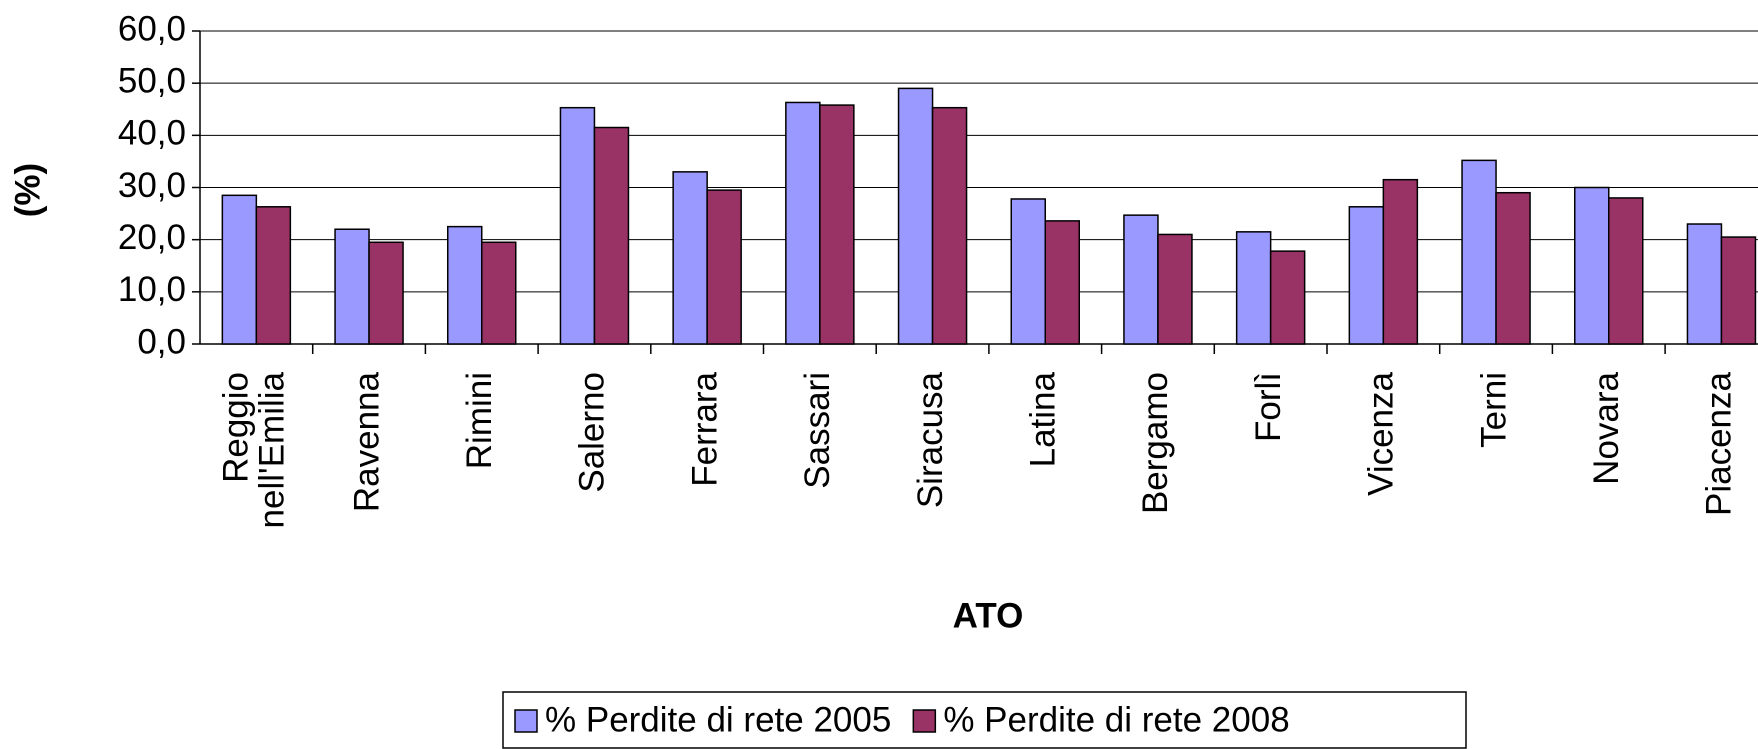  Describe the element at coordinates (479, 420) in the screenshot. I see `x-tick-label: Rimini` at that location.